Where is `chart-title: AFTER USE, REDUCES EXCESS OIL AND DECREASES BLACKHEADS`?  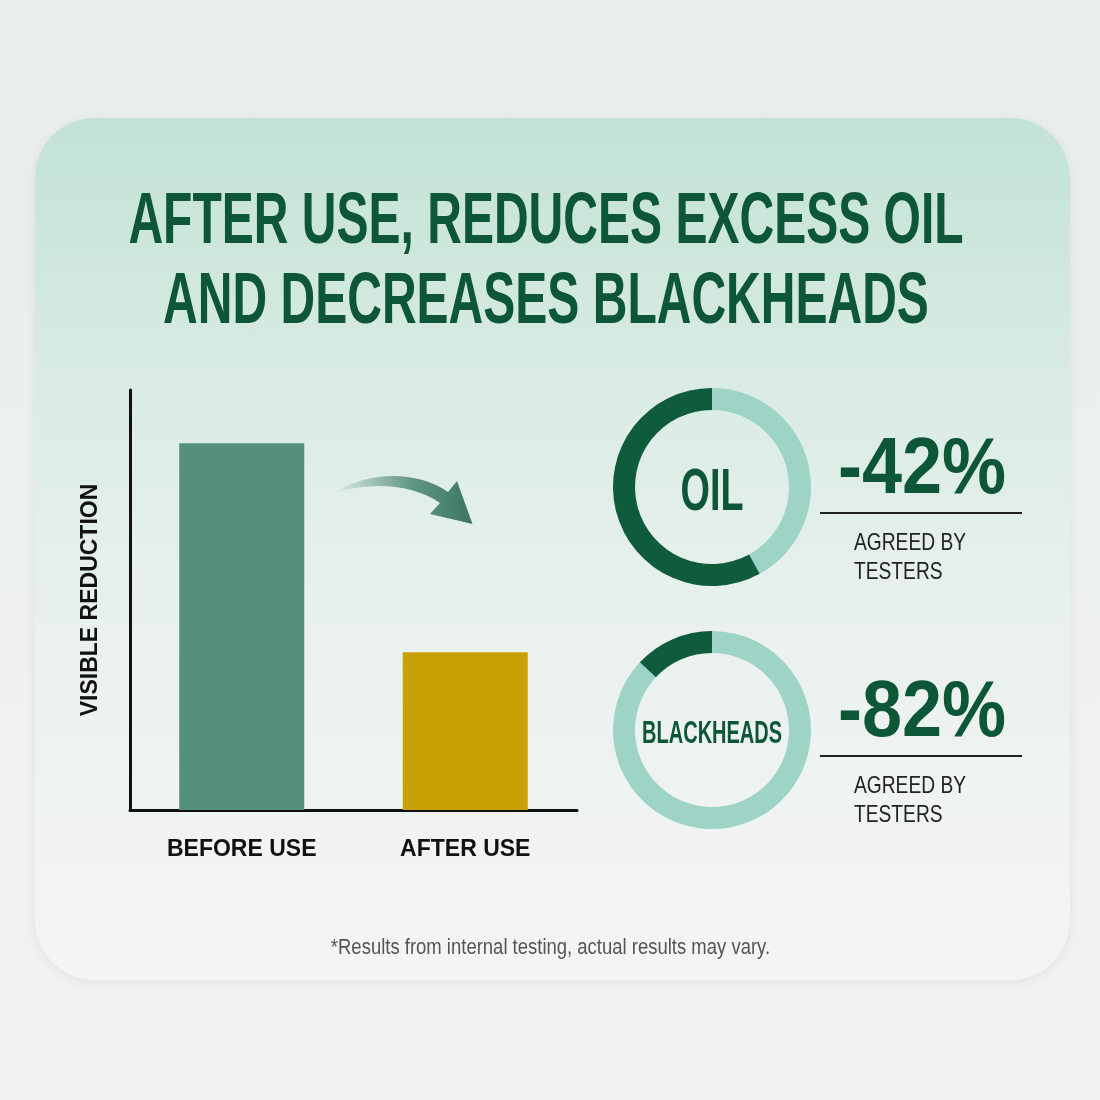
chart-title: AFTER USE, REDUCES EXCESS OIL AND DECREASES BLACKHEADS is located at coordinates (546, 258).